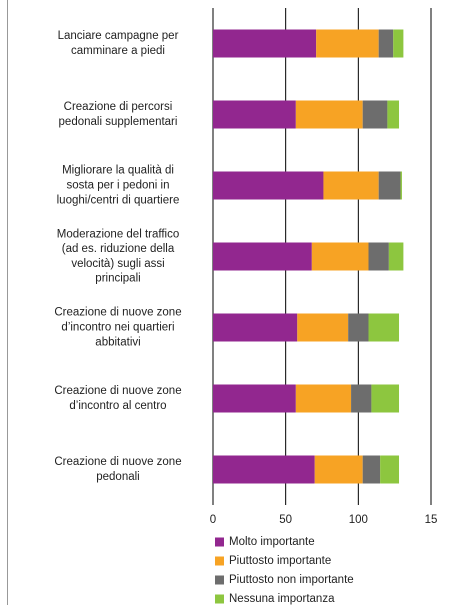  Describe the element at coordinates (291, 580) in the screenshot. I see `legend-label: Piuttosto non importante` at that location.